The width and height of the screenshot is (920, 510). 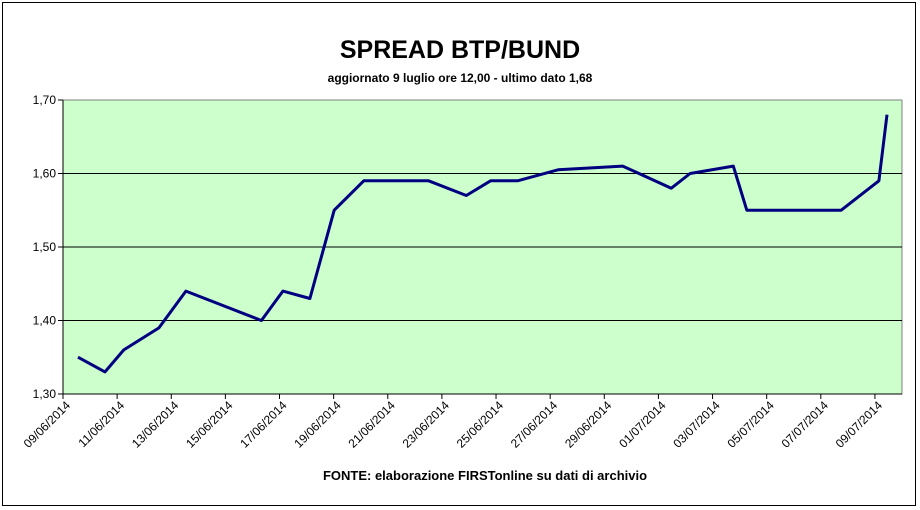 What do you see at coordinates (588, 424) in the screenshot?
I see `x-tick-label: 29/06/2014` at bounding box center [588, 424].